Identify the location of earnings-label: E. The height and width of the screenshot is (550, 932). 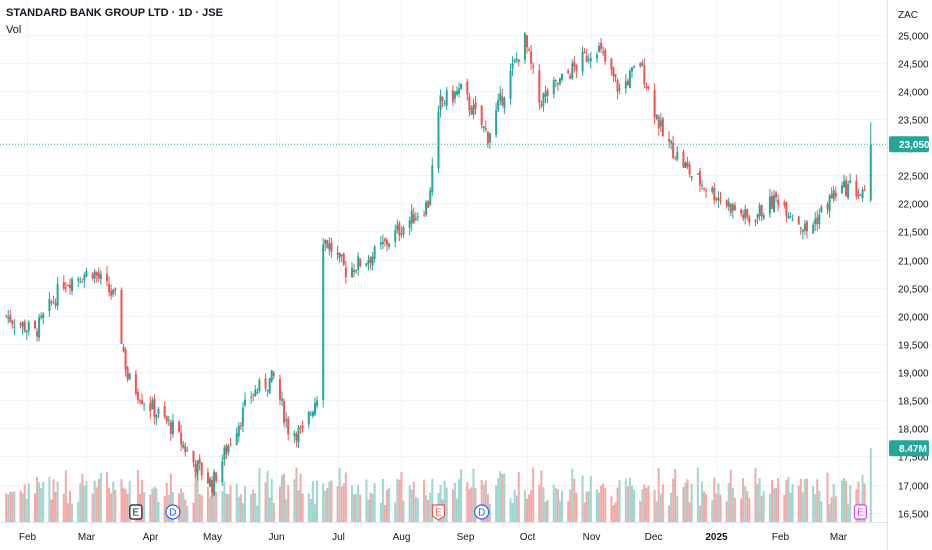
(438, 513).